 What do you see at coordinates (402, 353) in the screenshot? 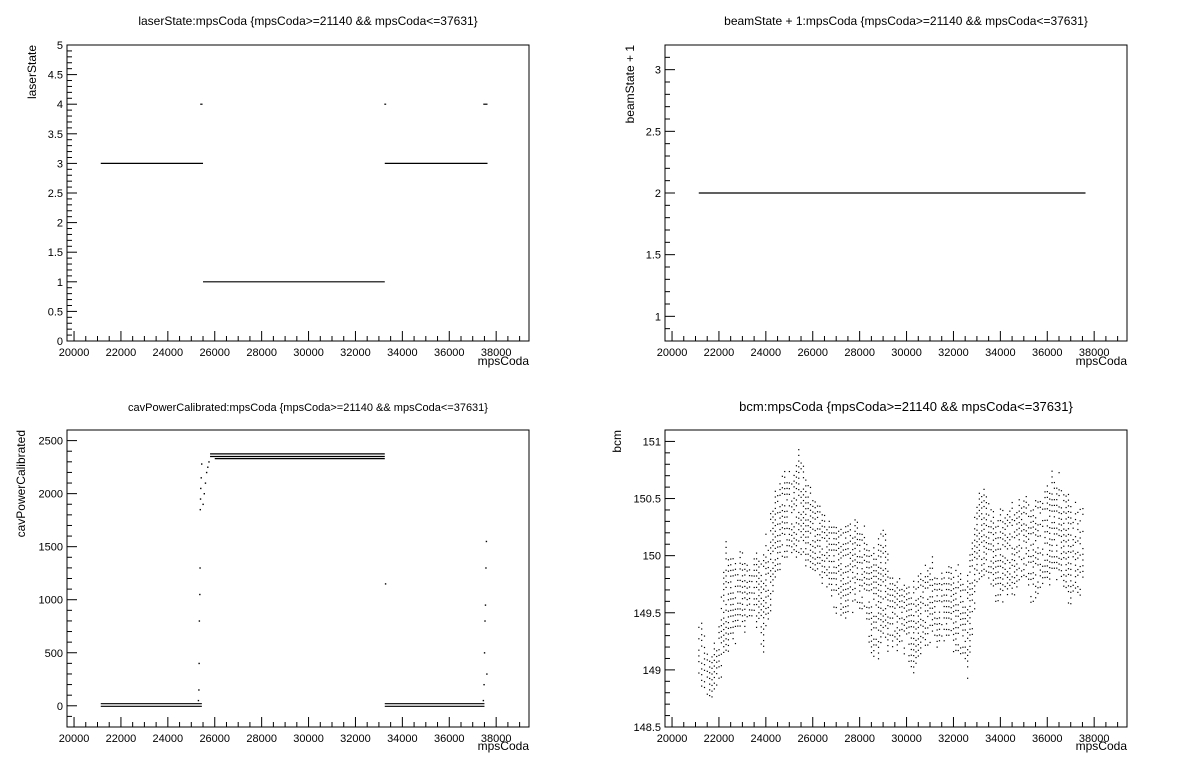
I see `x-tick-label: 34000` at bounding box center [402, 353].